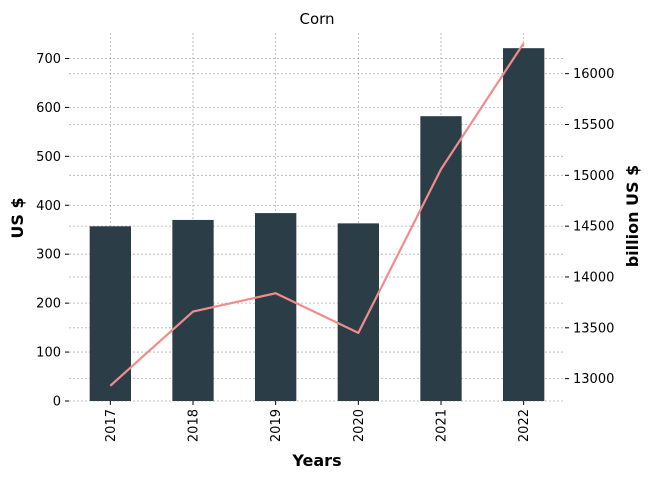  I want to click on x-tick-label: 2021, so click(442, 425).